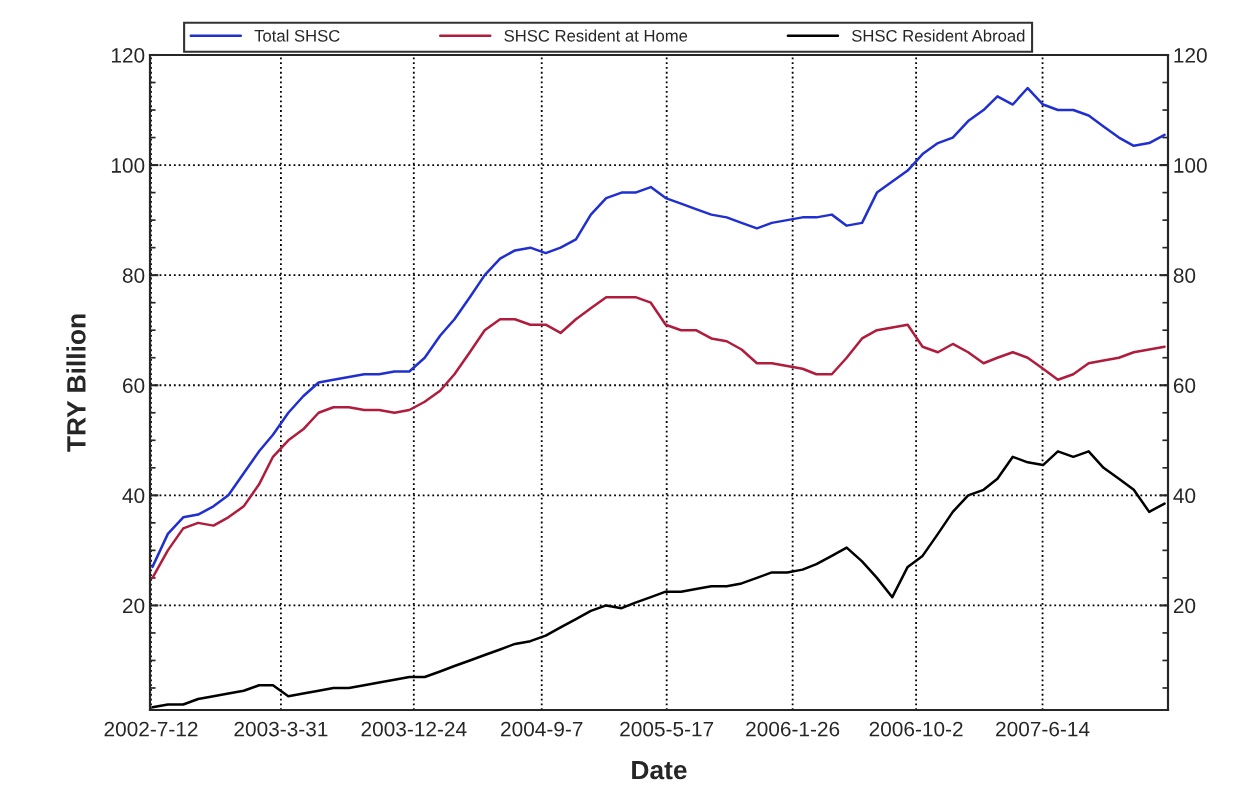 This screenshot has width=1255, height=804. I want to click on legend-label: Total SHSC, so click(297, 35).